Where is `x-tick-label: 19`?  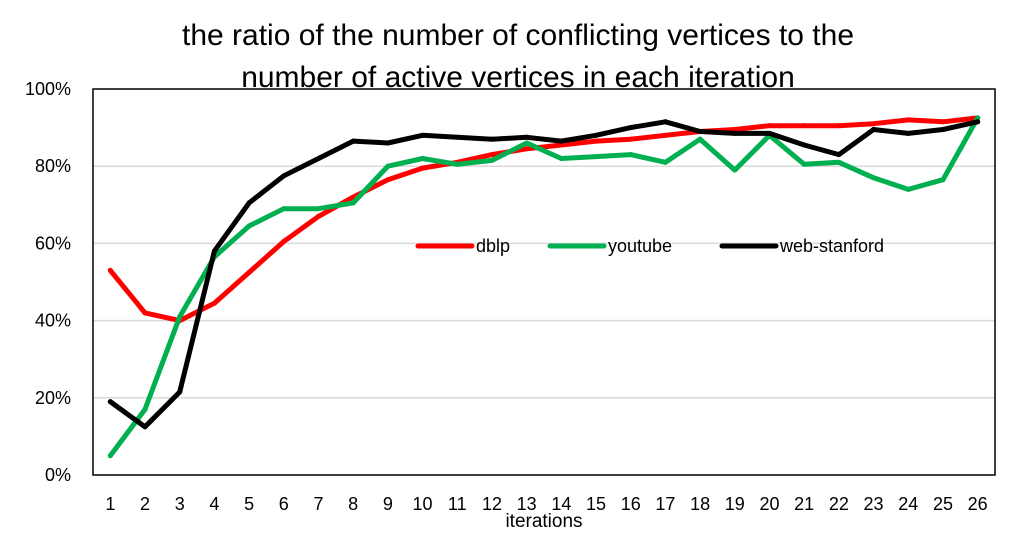
x-tick-label: 19 is located at coordinates (735, 504).